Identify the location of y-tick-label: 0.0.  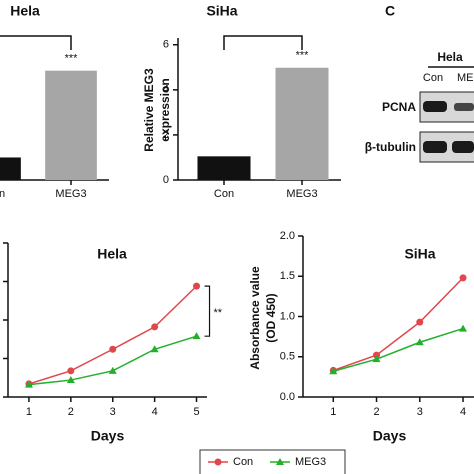
(287, 397).